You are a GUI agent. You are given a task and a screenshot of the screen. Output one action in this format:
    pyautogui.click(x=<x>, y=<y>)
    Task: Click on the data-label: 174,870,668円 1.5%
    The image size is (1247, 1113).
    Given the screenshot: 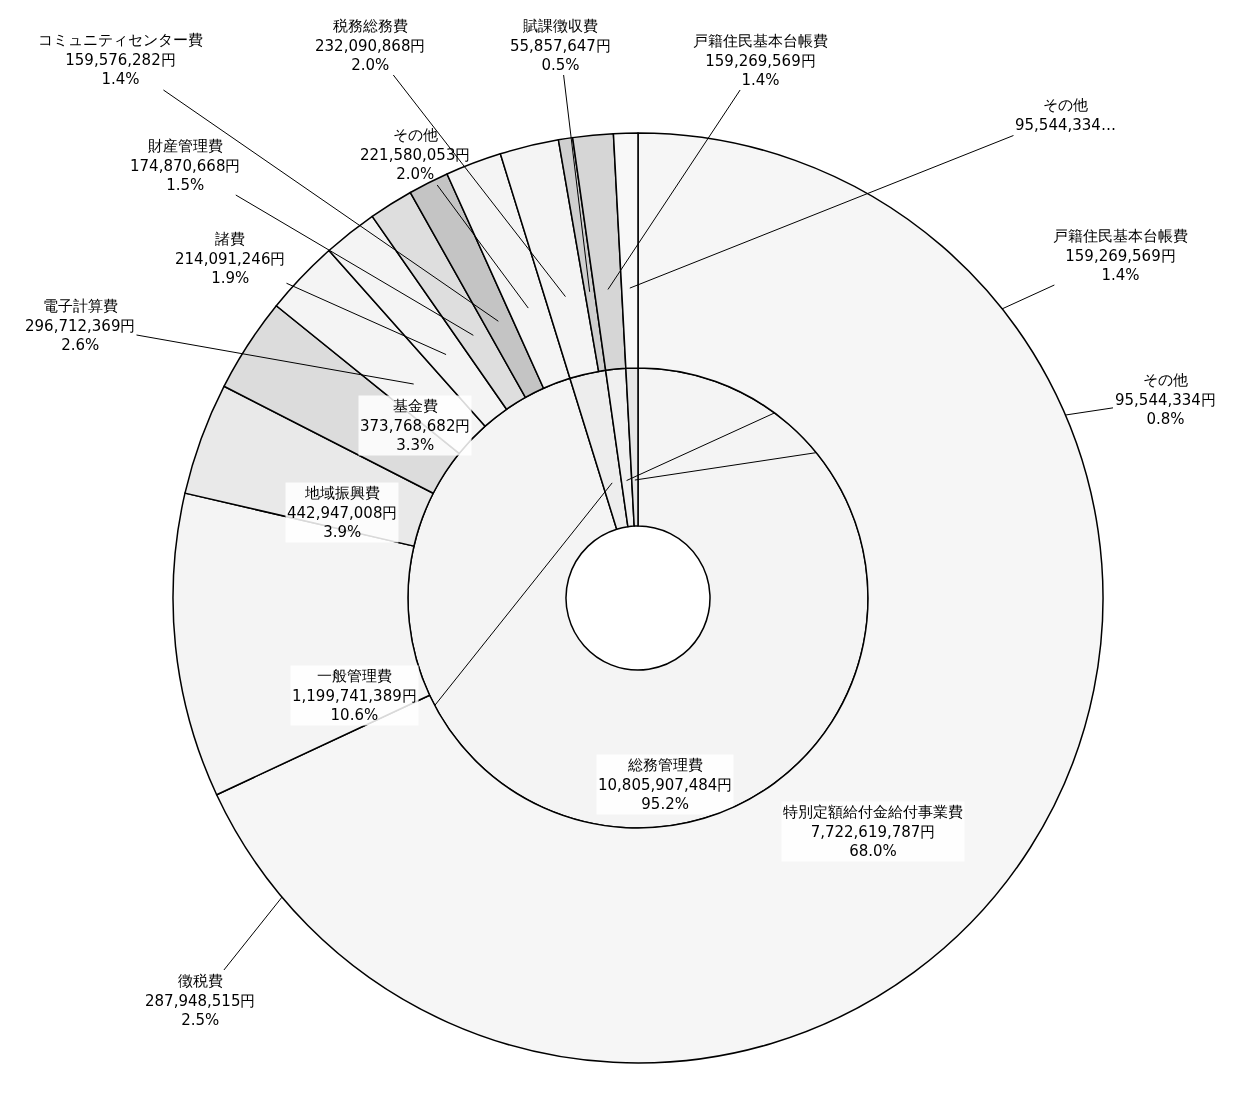 What is the action you would take?
    pyautogui.click(x=185, y=175)
    